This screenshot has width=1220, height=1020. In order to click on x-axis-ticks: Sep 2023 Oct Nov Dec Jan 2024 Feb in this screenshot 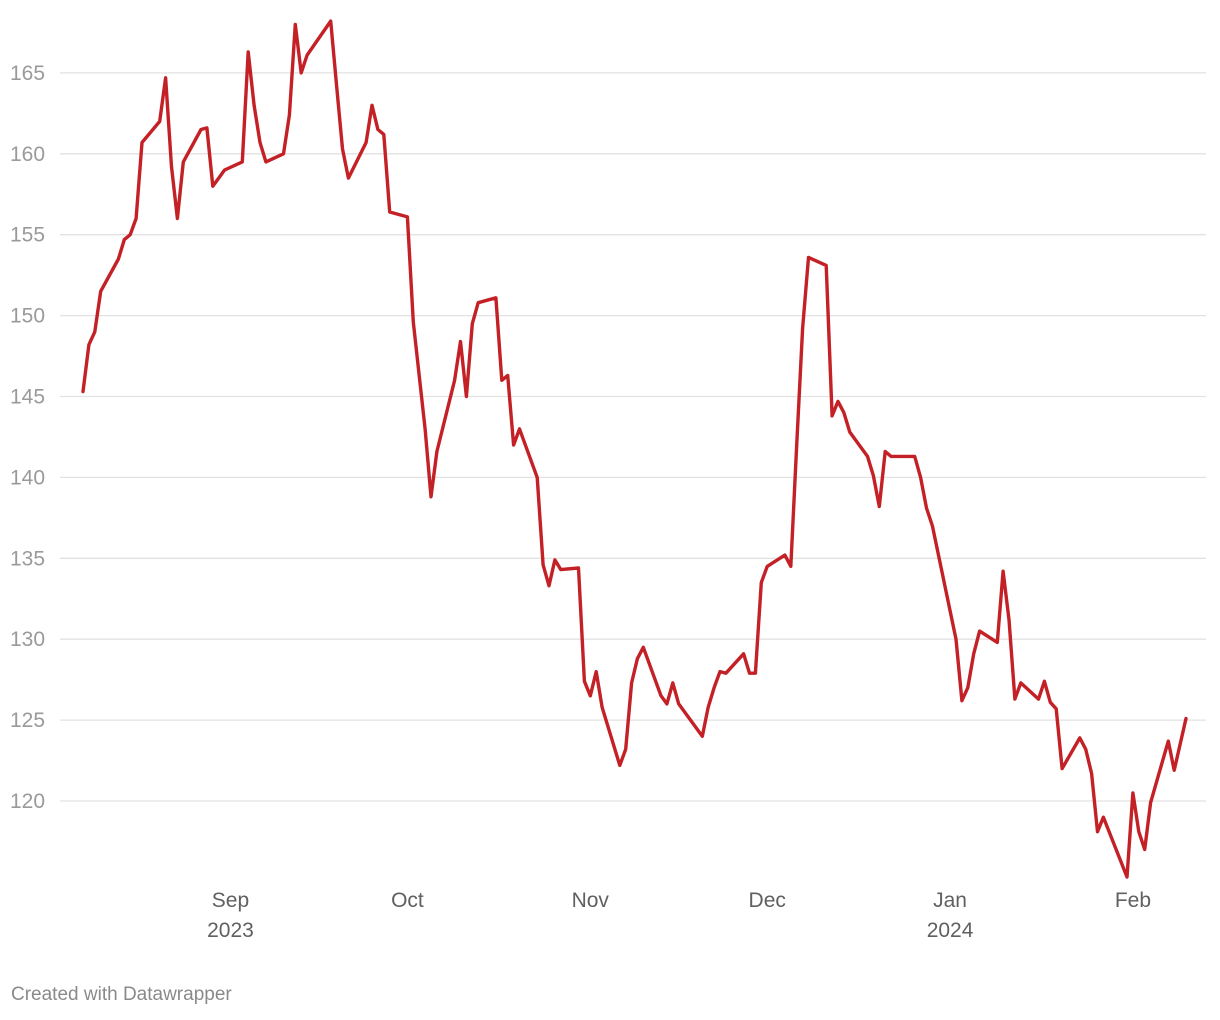, I will do `click(679, 915)`.